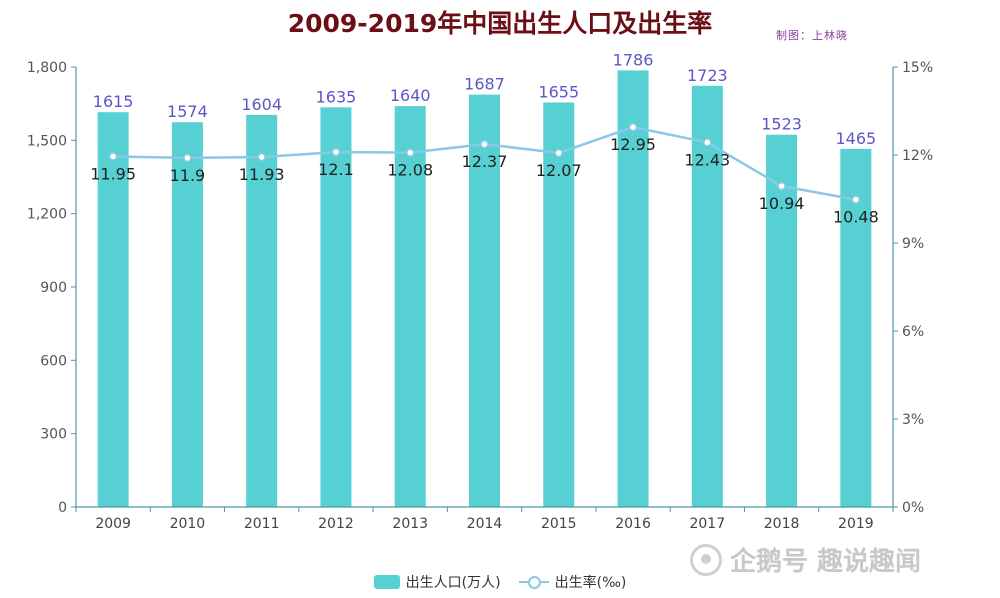 This screenshot has height=598, width=1000. I want to click on bar-label-births: 1465, so click(856, 138).